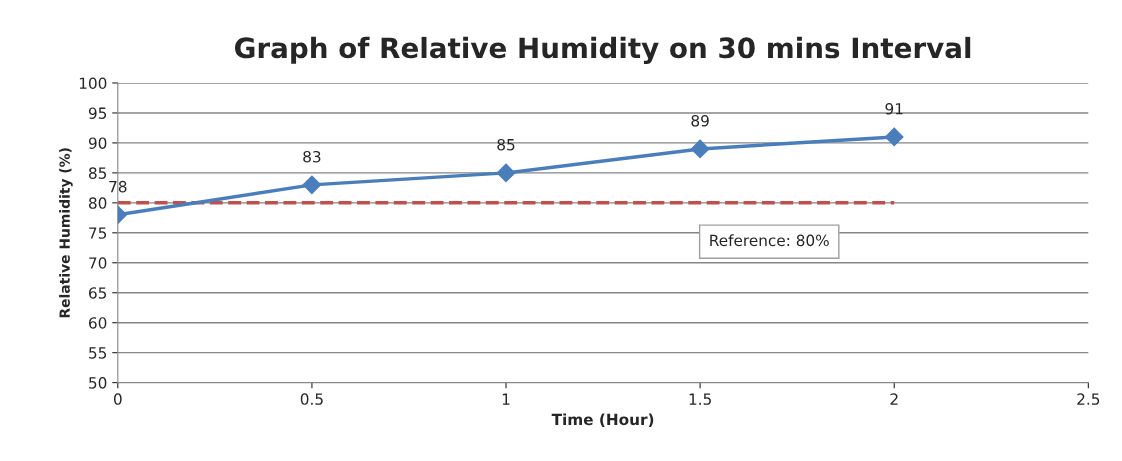 The height and width of the screenshot is (461, 1122). What do you see at coordinates (98, 263) in the screenshot?
I see `y-tick-label: 70` at bounding box center [98, 263].